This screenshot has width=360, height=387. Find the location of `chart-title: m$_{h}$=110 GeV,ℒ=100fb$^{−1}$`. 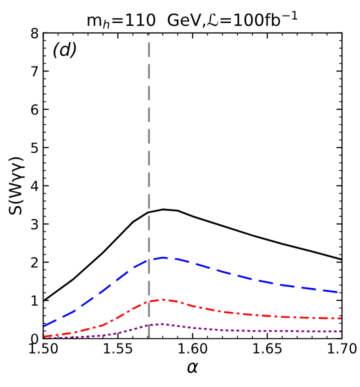

chart-title: m$_{h}$=110 GeV,ℒ=100fb$^{−1}$ is located at coordinates (193, 19).